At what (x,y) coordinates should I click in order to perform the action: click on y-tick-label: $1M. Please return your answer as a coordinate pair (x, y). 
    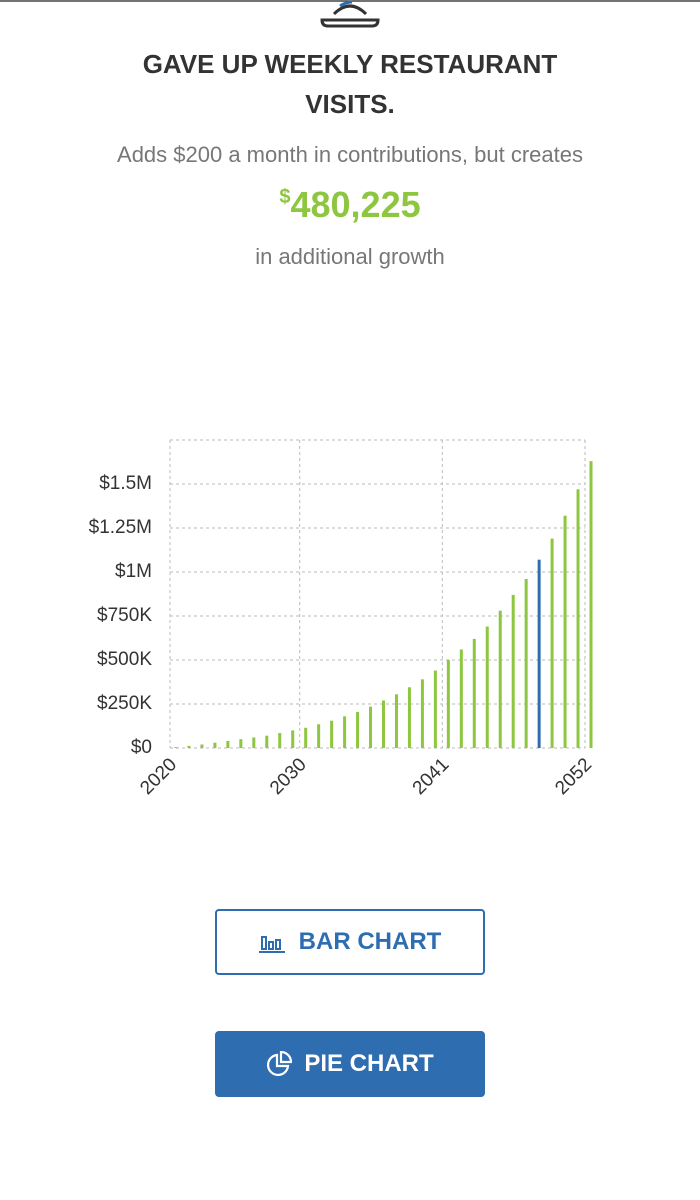
    Looking at the image, I should click on (133, 571).